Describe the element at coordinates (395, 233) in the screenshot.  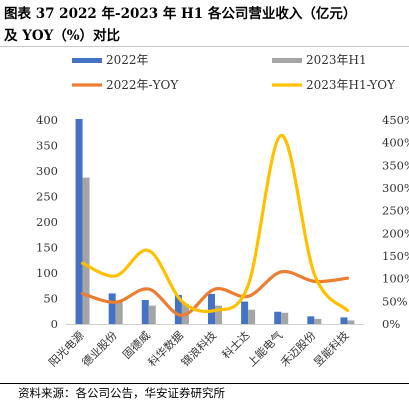
I see `y-right-tick-label: 200%` at that location.